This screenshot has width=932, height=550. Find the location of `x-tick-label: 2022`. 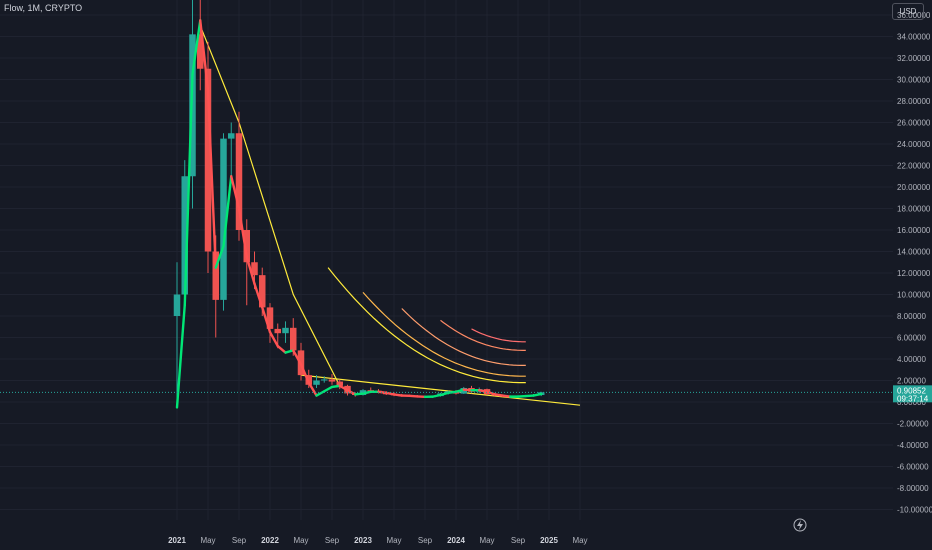

x-tick-label: 2022 is located at coordinates (270, 540).